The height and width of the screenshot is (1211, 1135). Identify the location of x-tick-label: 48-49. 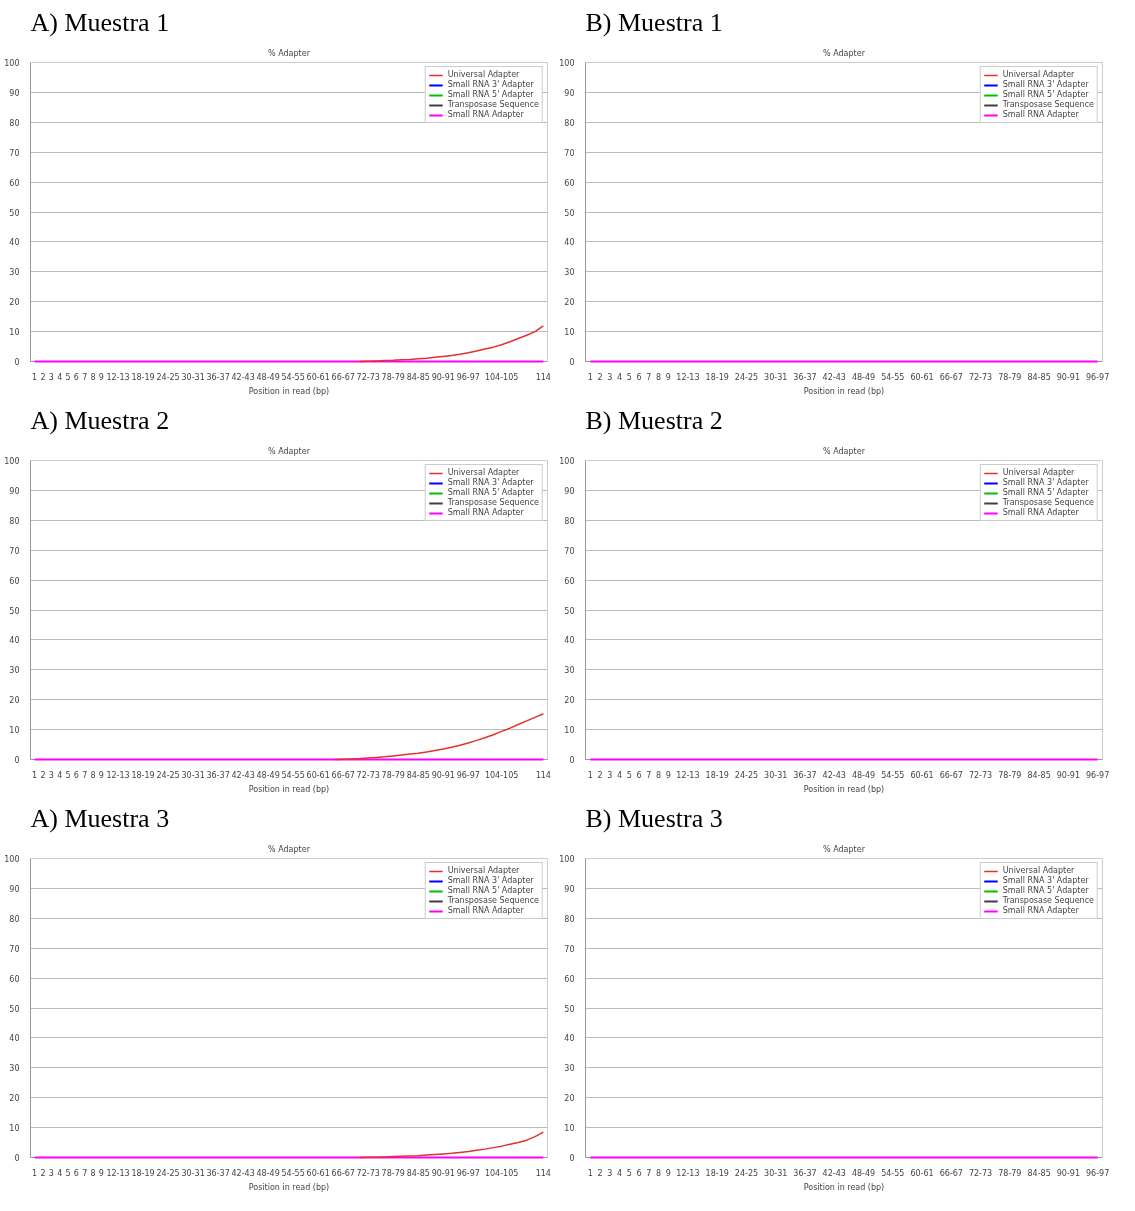
(863, 775).